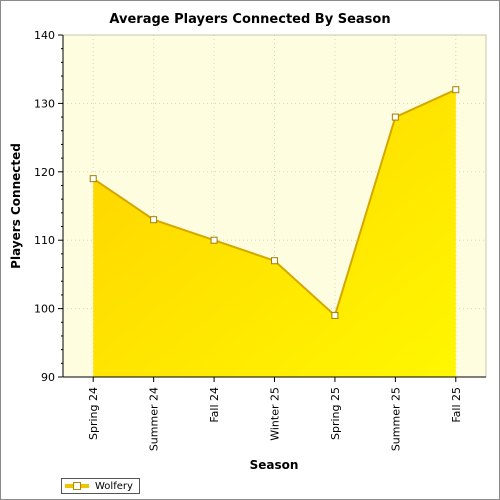  Describe the element at coordinates (335, 413) in the screenshot. I see `x-tick-label: Spring 25` at that location.